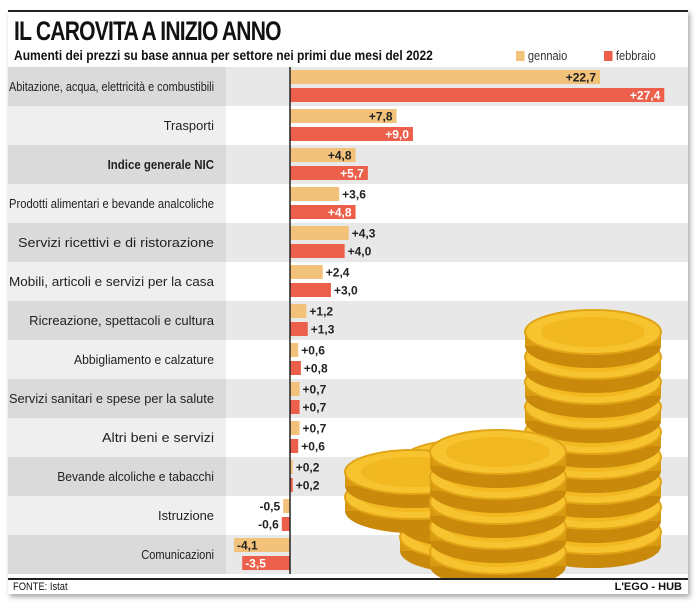  Describe the element at coordinates (547, 55) in the screenshot. I see `legend-label: gennaio` at that location.